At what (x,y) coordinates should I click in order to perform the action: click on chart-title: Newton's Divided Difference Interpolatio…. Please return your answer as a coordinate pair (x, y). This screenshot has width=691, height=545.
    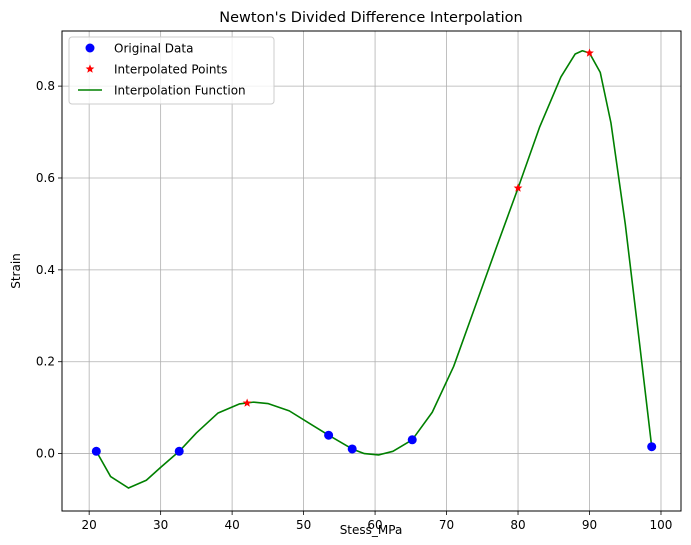
    Looking at the image, I should click on (370, 18).